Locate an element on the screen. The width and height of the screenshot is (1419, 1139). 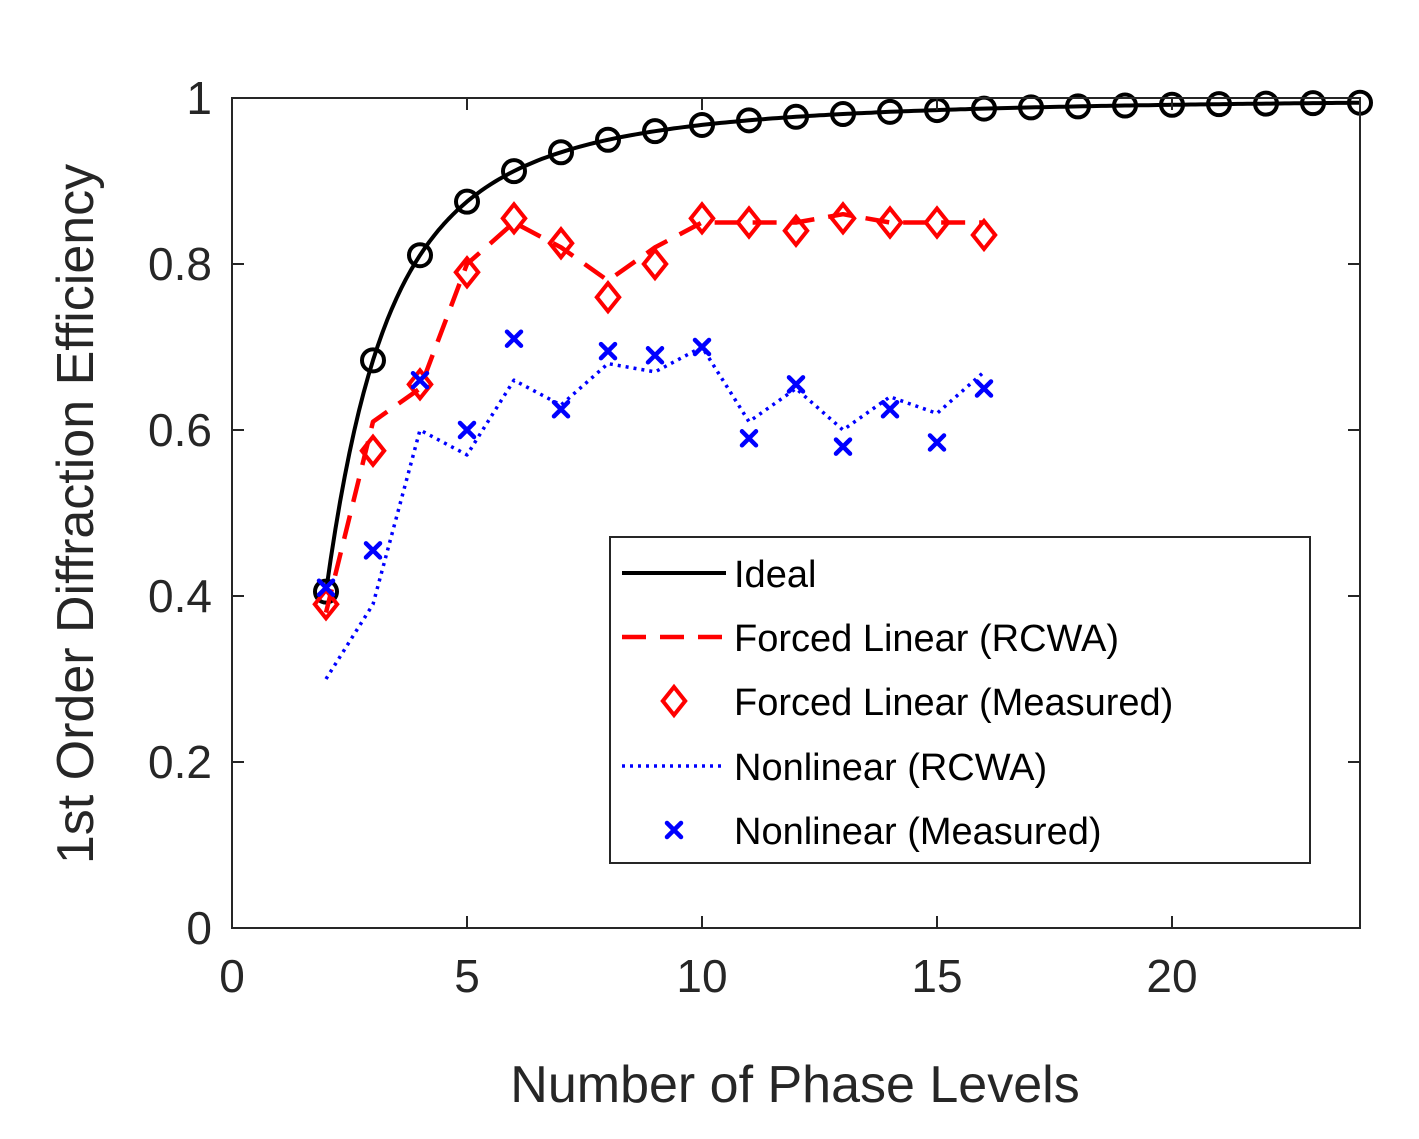
legend-label: Ideal is located at coordinates (775, 575).